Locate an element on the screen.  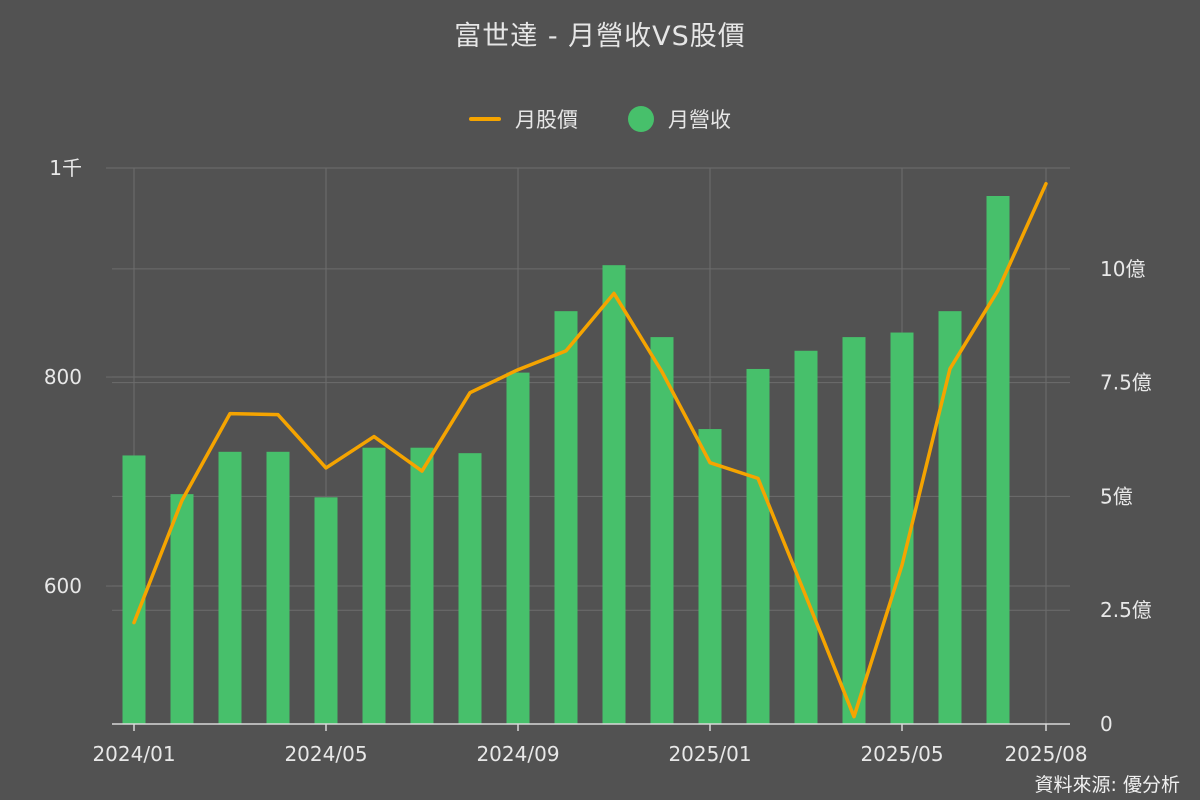
y-right-tick-label: 2.5億 is located at coordinates (1126, 610).